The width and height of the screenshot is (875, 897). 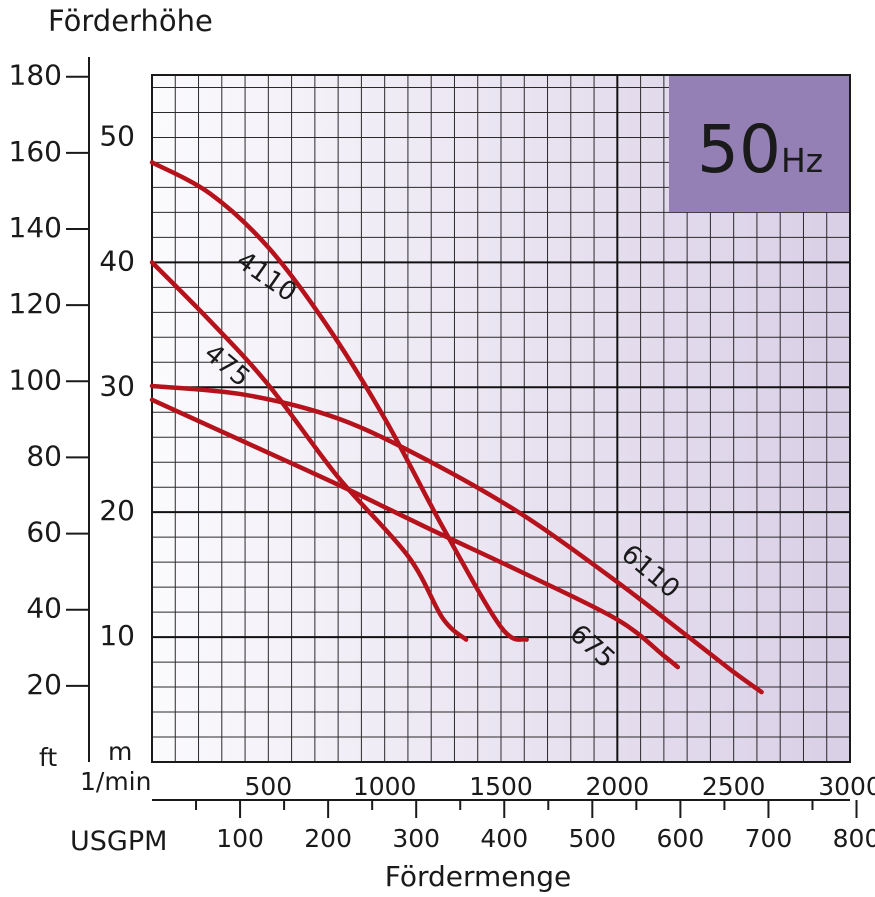 I want to click on m-tick-label: 50, so click(x=117, y=135).